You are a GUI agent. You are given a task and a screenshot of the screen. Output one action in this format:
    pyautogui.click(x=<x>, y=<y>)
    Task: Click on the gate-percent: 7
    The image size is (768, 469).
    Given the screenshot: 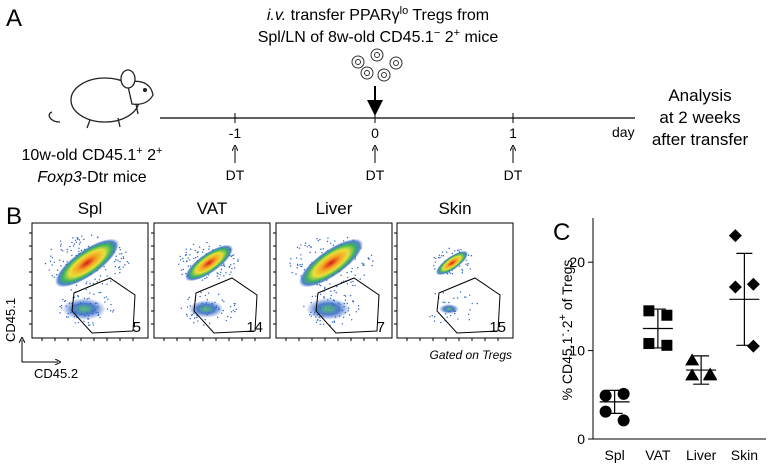 What is the action you would take?
    pyautogui.click(x=381, y=327)
    